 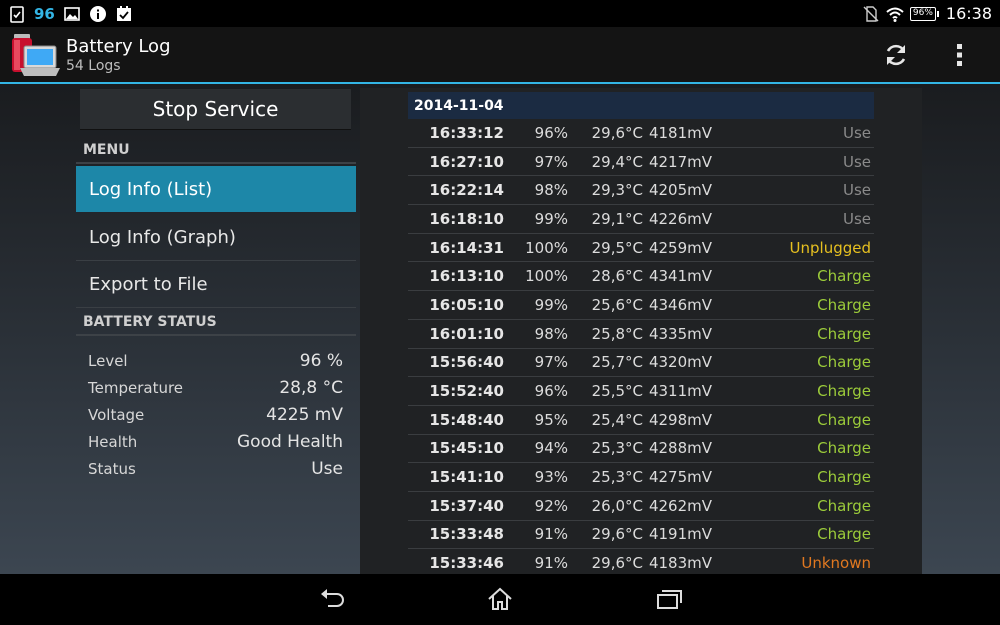 I want to click on log-temperature: 29,6°C, so click(x=617, y=563).